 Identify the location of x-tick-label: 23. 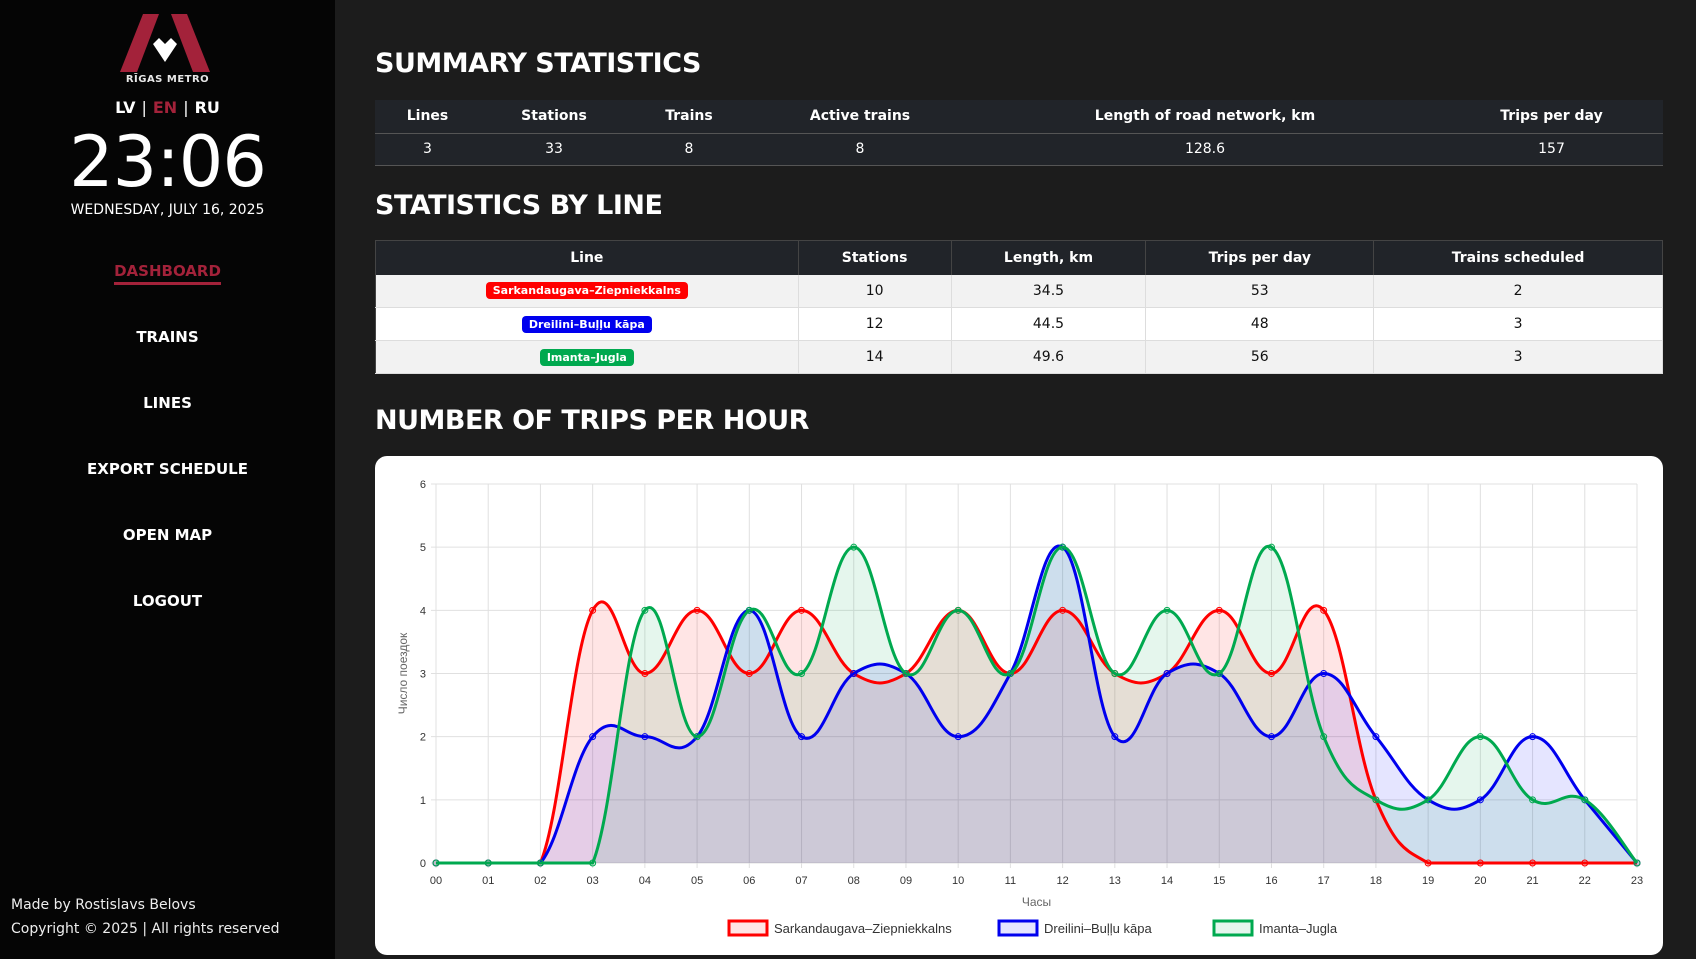
(1637, 881).